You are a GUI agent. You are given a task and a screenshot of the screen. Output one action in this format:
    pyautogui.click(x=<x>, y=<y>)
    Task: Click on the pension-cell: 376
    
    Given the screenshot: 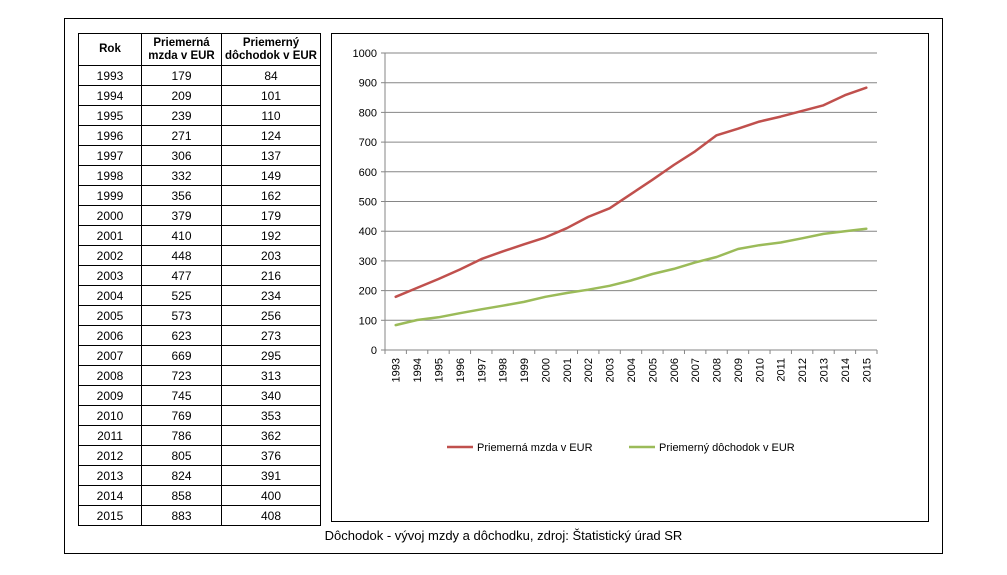 What is the action you would take?
    pyautogui.click(x=271, y=455)
    